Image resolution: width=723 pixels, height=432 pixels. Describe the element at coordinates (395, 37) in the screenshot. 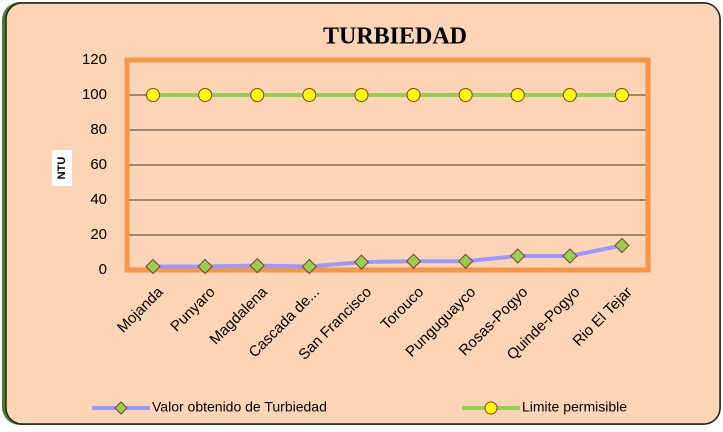

I see `chart-title: TURBIEDAD` at that location.